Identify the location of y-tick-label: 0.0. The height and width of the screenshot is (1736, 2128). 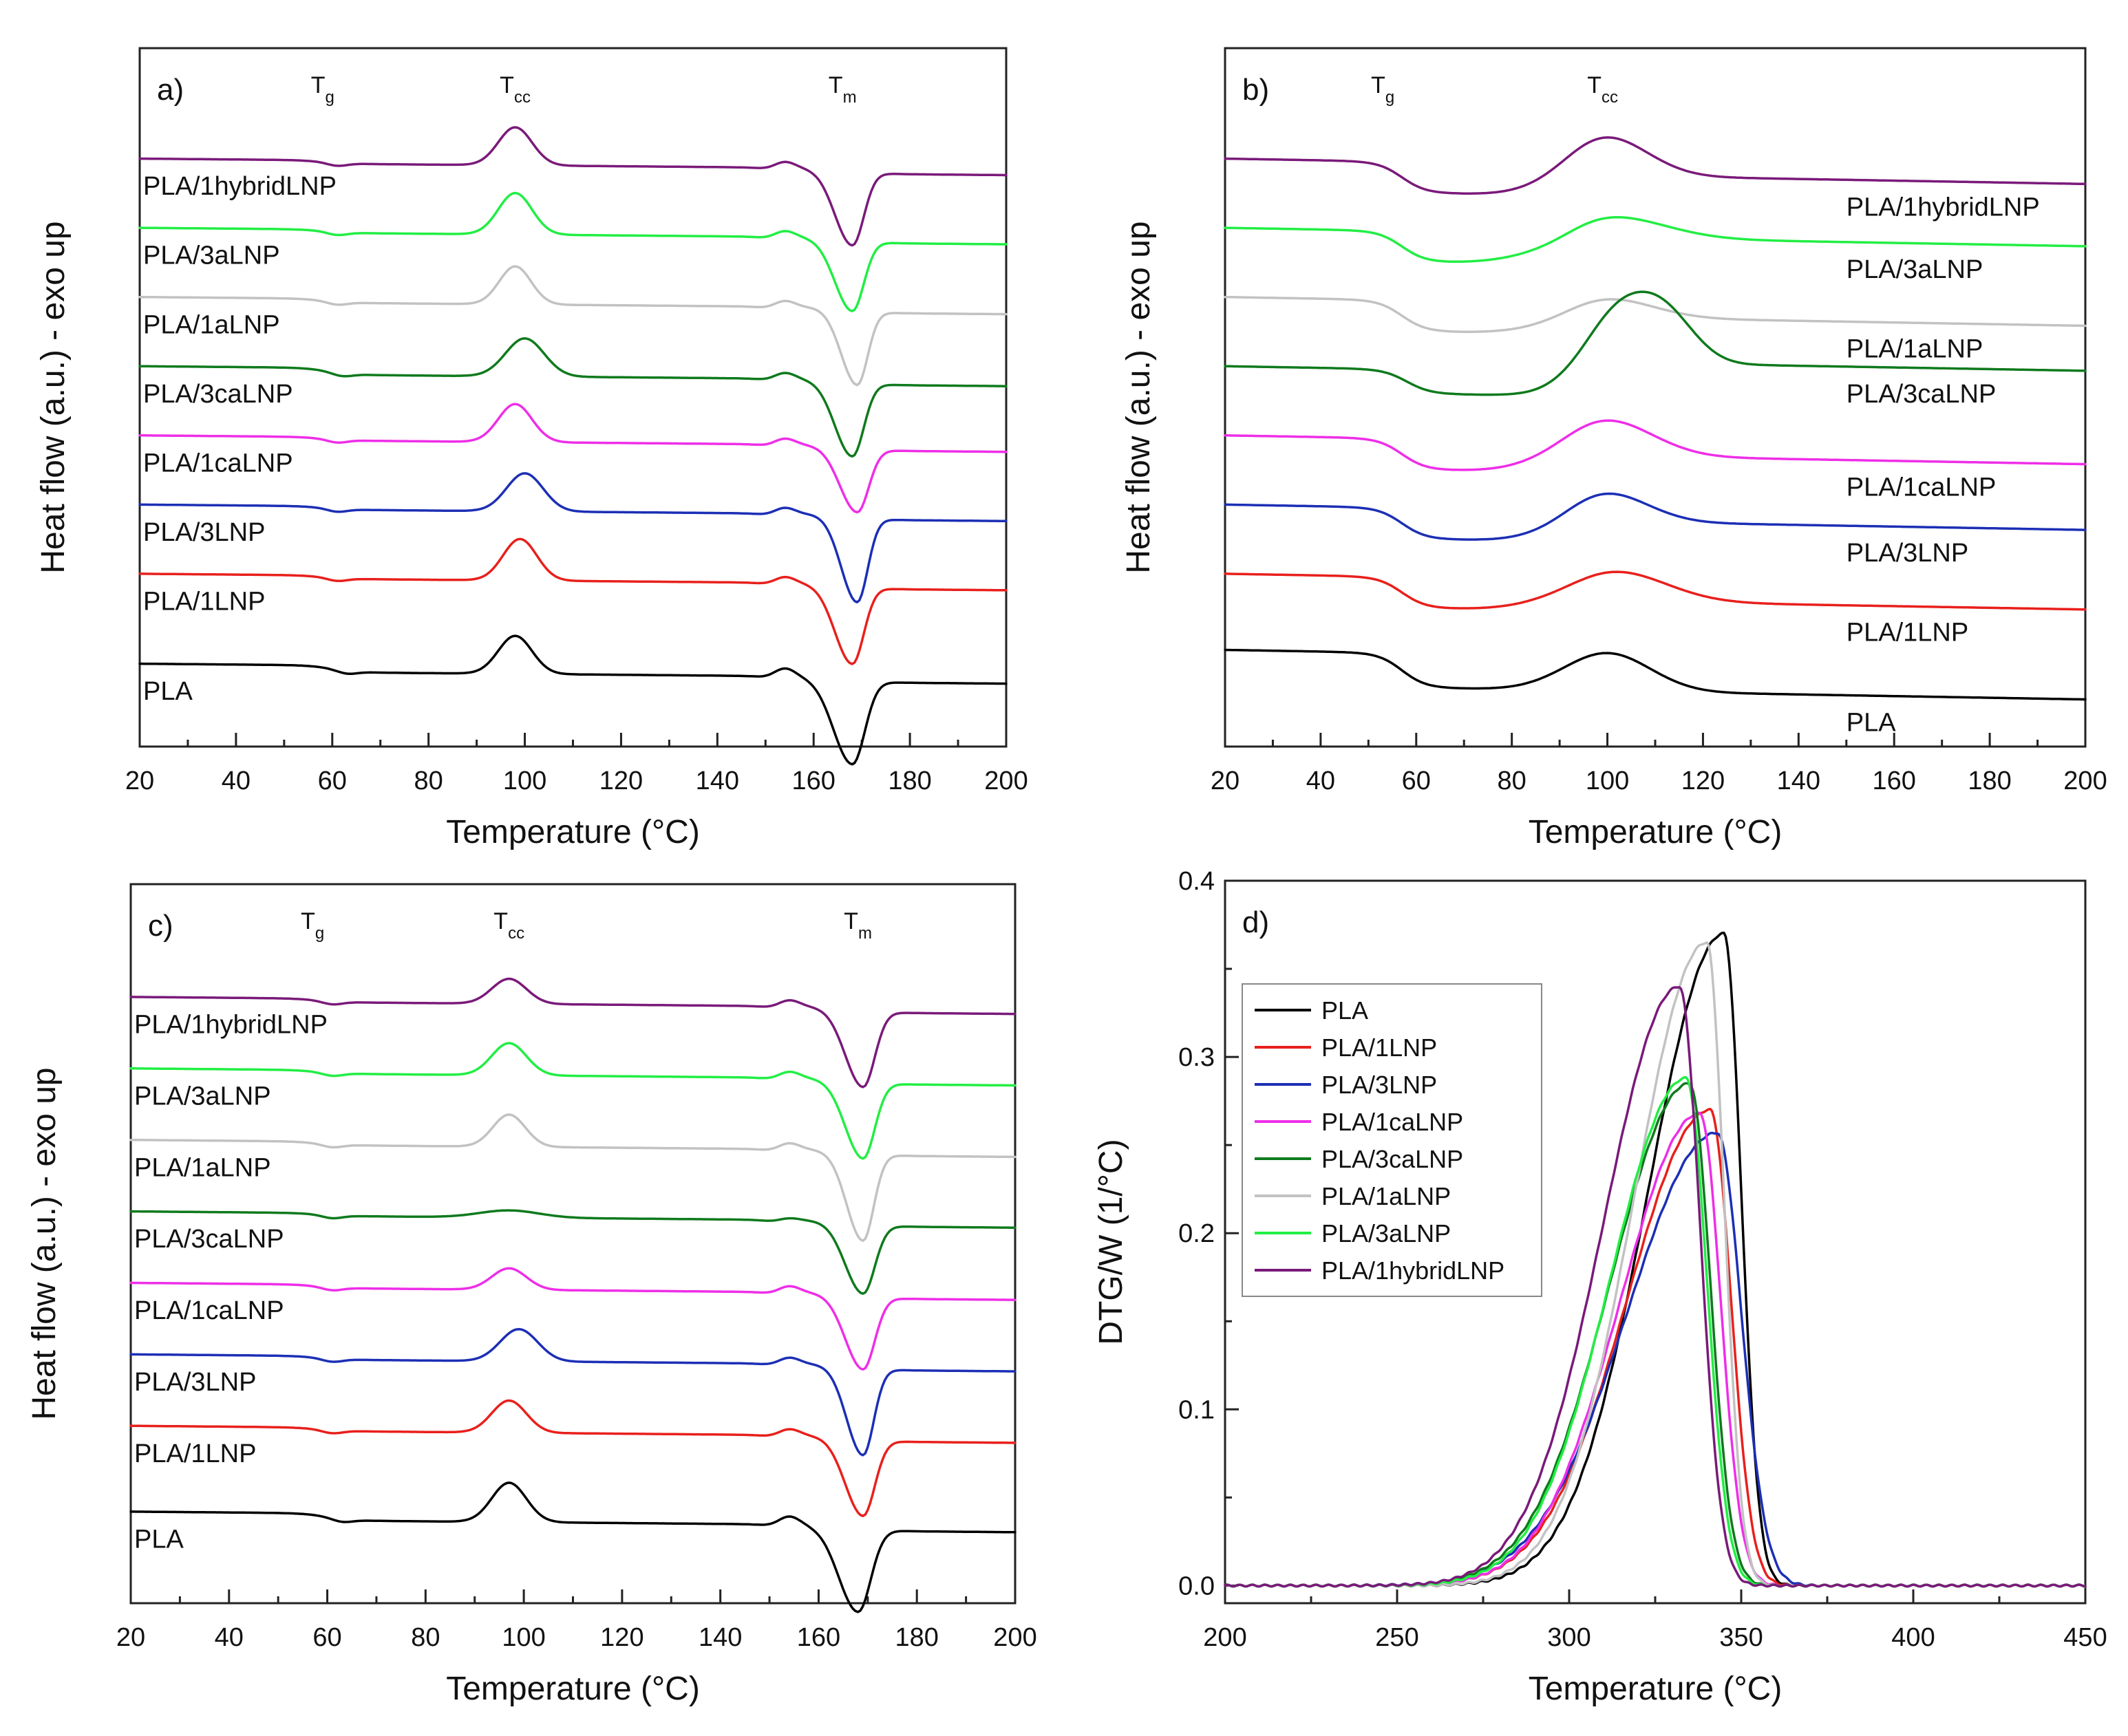
(1196, 1586).